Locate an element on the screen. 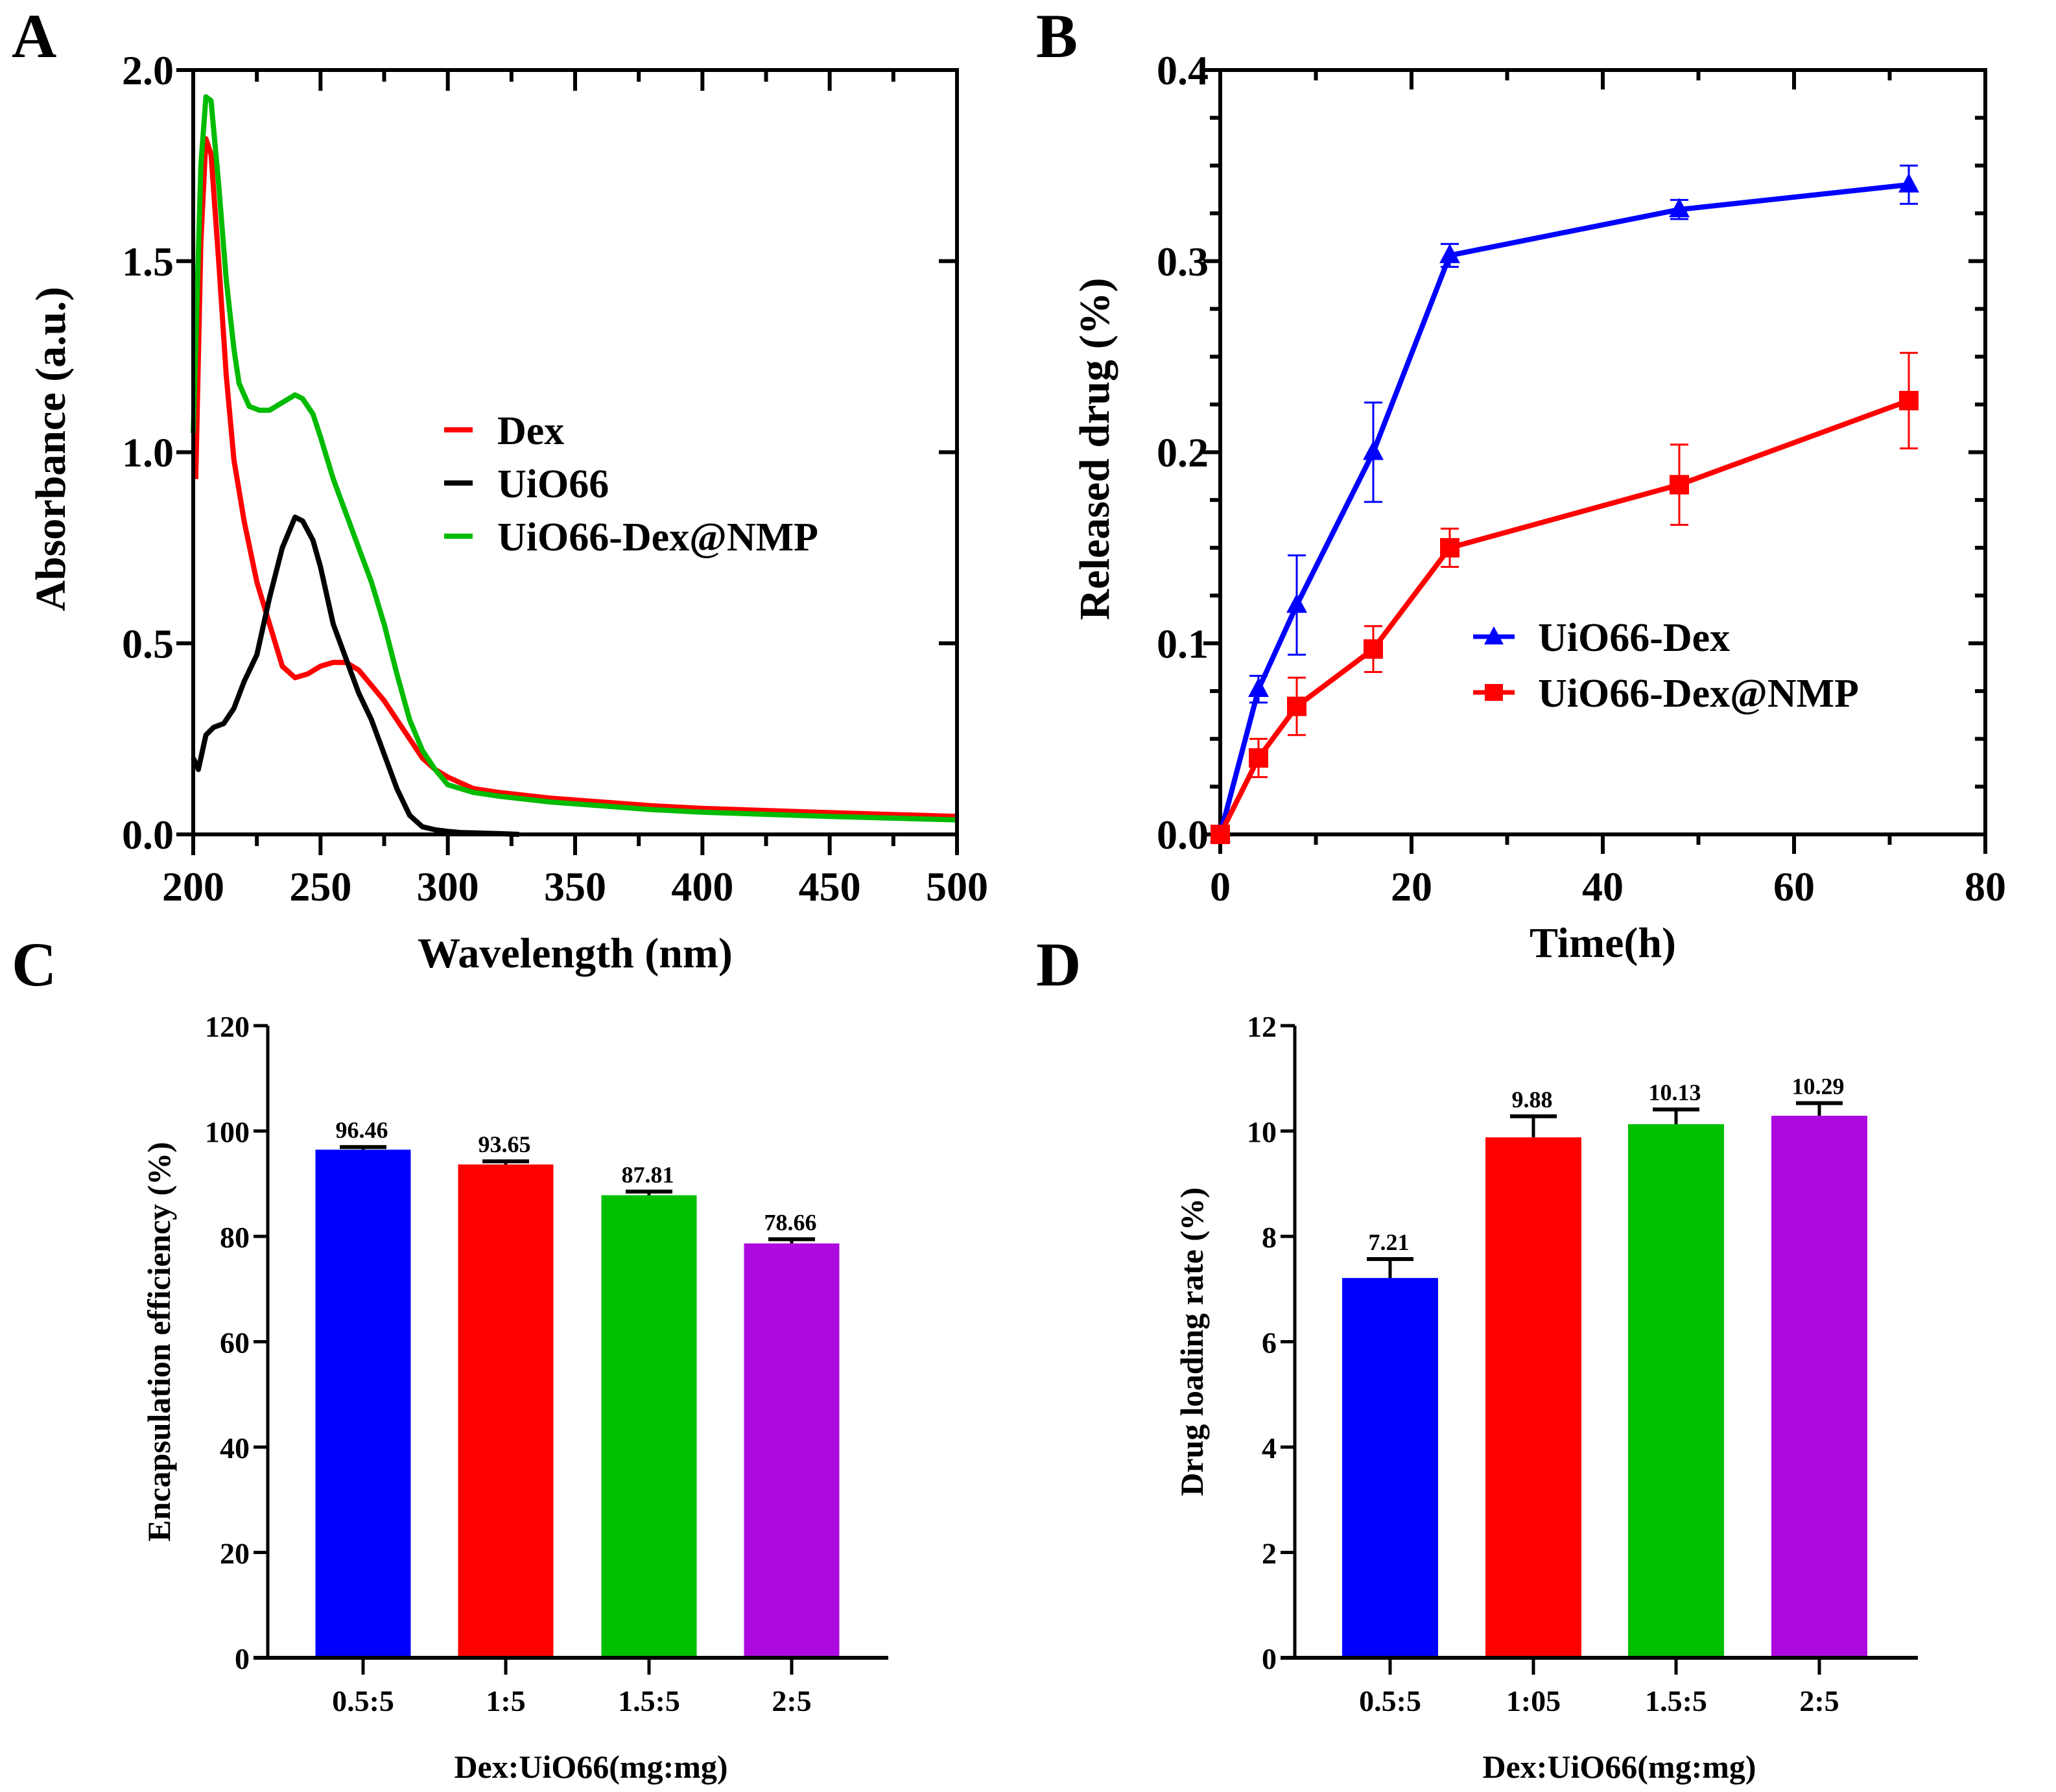  y-tick-label: 120 is located at coordinates (227, 1026).